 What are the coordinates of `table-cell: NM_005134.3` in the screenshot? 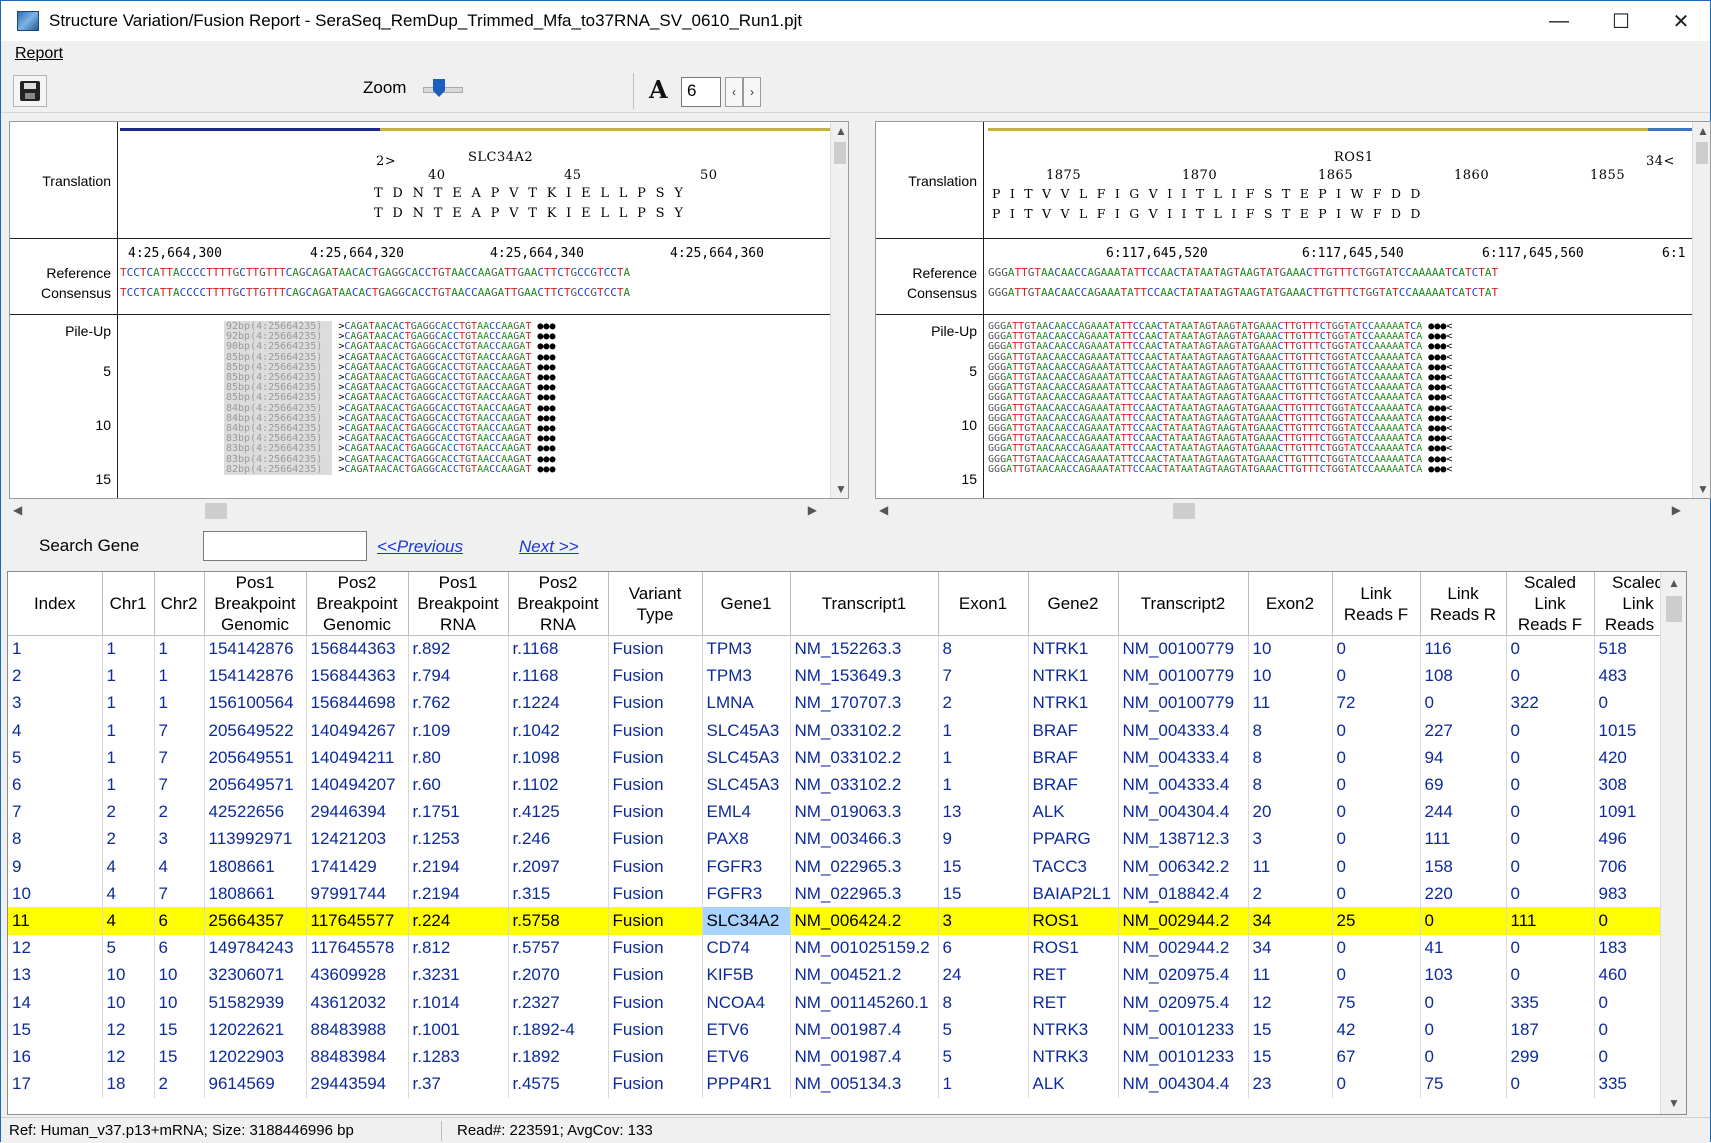 It's located at (864, 1084).